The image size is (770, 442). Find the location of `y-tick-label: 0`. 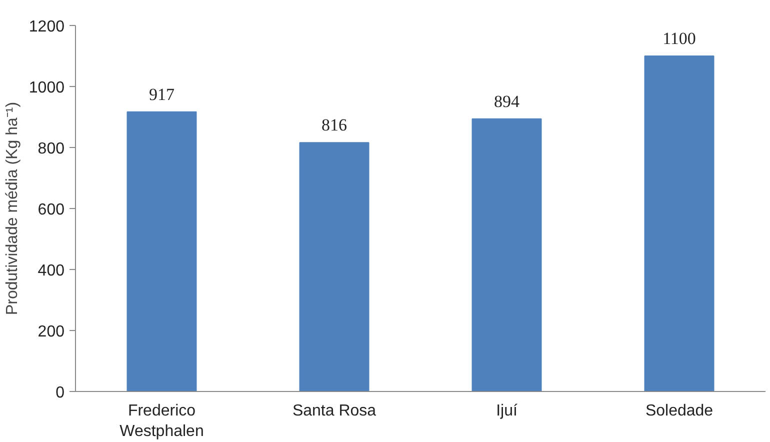

y-tick-label: 0 is located at coordinates (60, 393).